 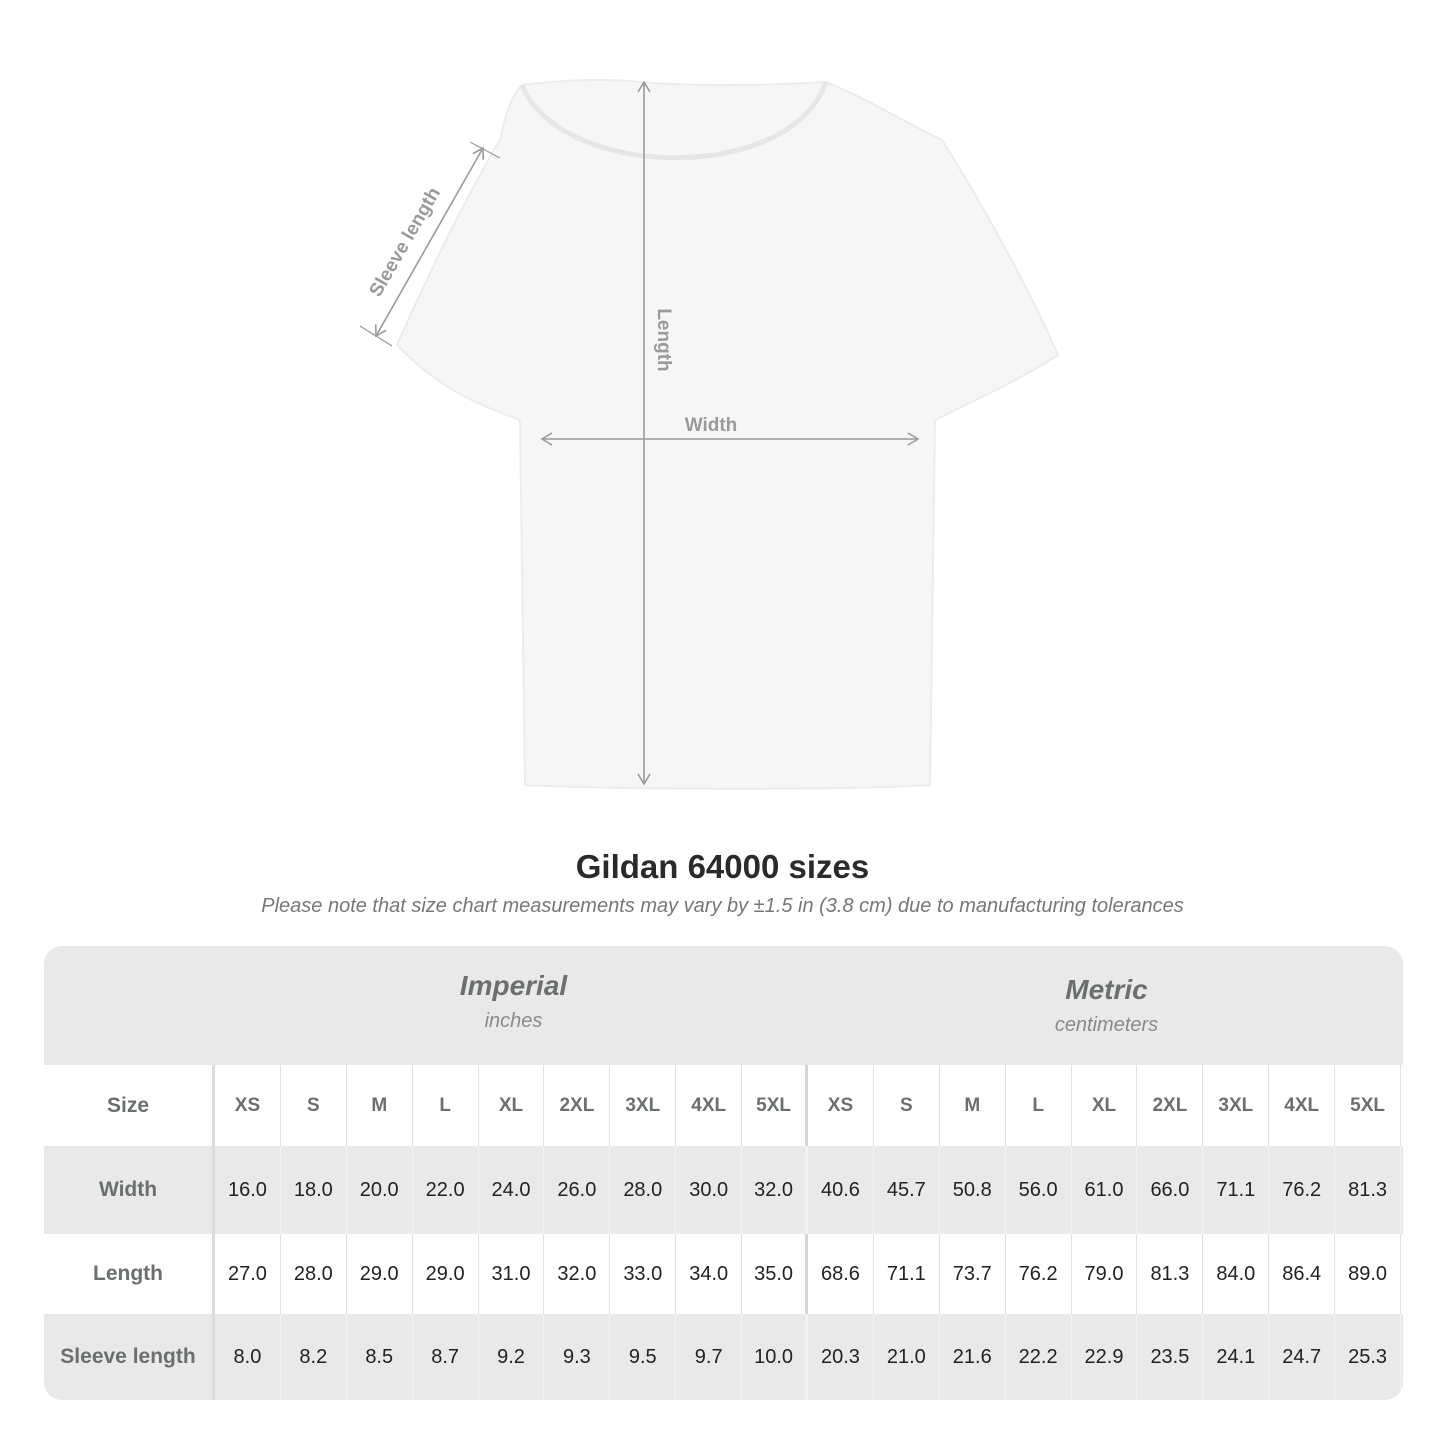 I want to click on measurement-cell: 50.8, so click(x=973, y=1190).